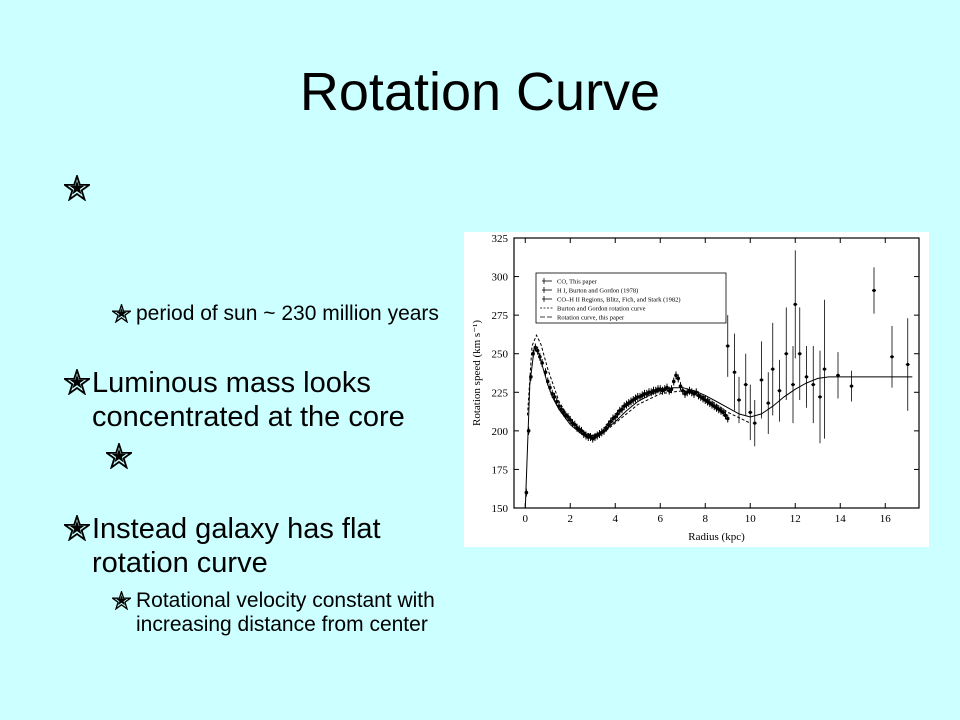  I want to click on legend-entry: CO, This paper, so click(577, 282).